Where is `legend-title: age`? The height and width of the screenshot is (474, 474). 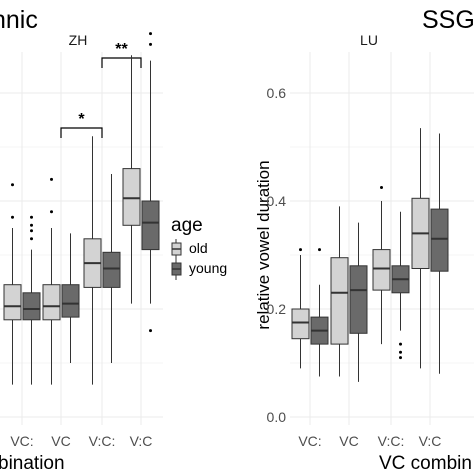
legend-title: age is located at coordinates (187, 225).